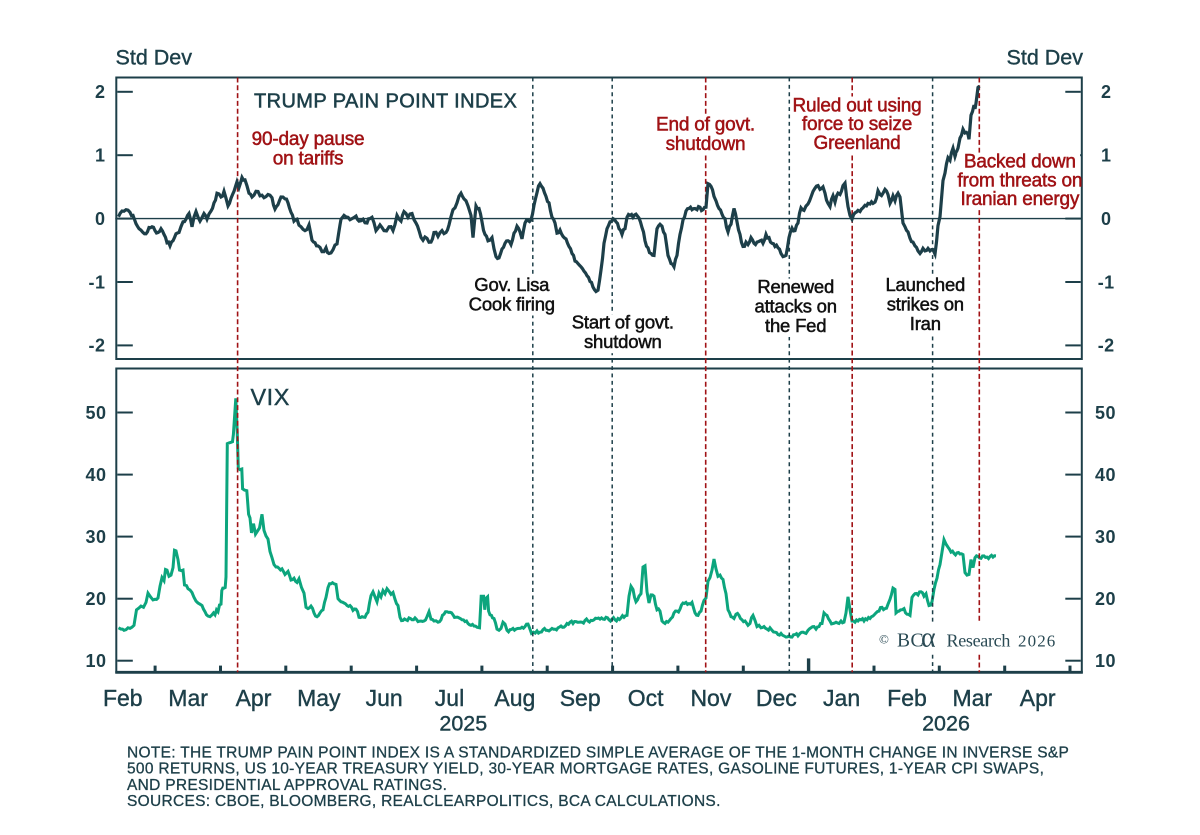  Describe the element at coordinates (580, 698) in the screenshot. I see `svg-text: Sep` at that location.